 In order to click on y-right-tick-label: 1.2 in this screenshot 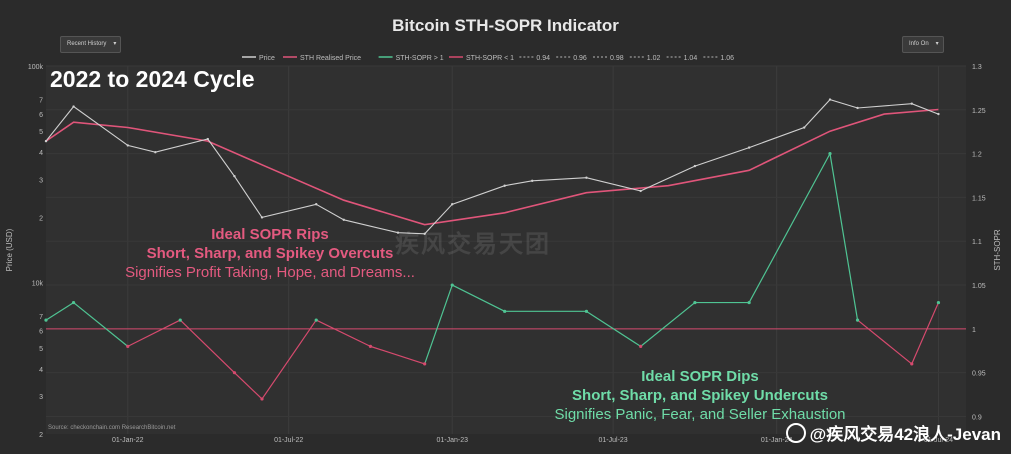, I will do `click(977, 155)`.